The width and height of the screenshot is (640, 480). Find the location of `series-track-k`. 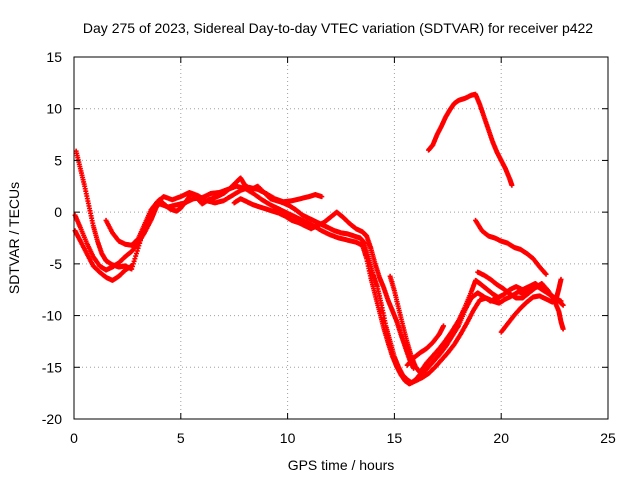

series-track-k is located at coordinates (470, 139).